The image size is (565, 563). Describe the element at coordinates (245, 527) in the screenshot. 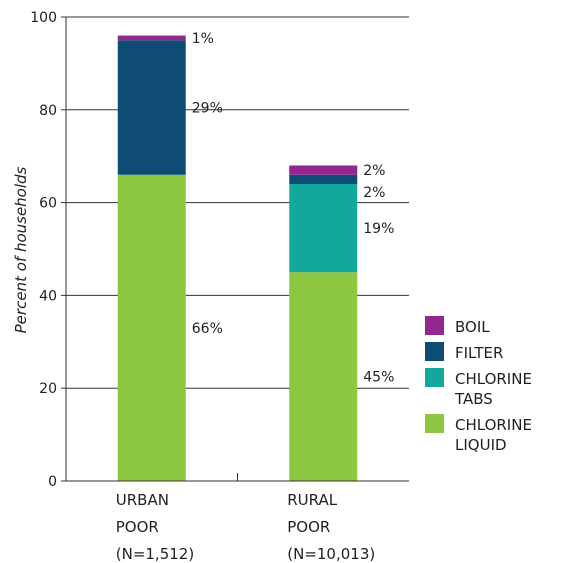

I see `x-category-labels: URBAN POOR (N=1,512) RURAL POOR (N=10,013)` at that location.